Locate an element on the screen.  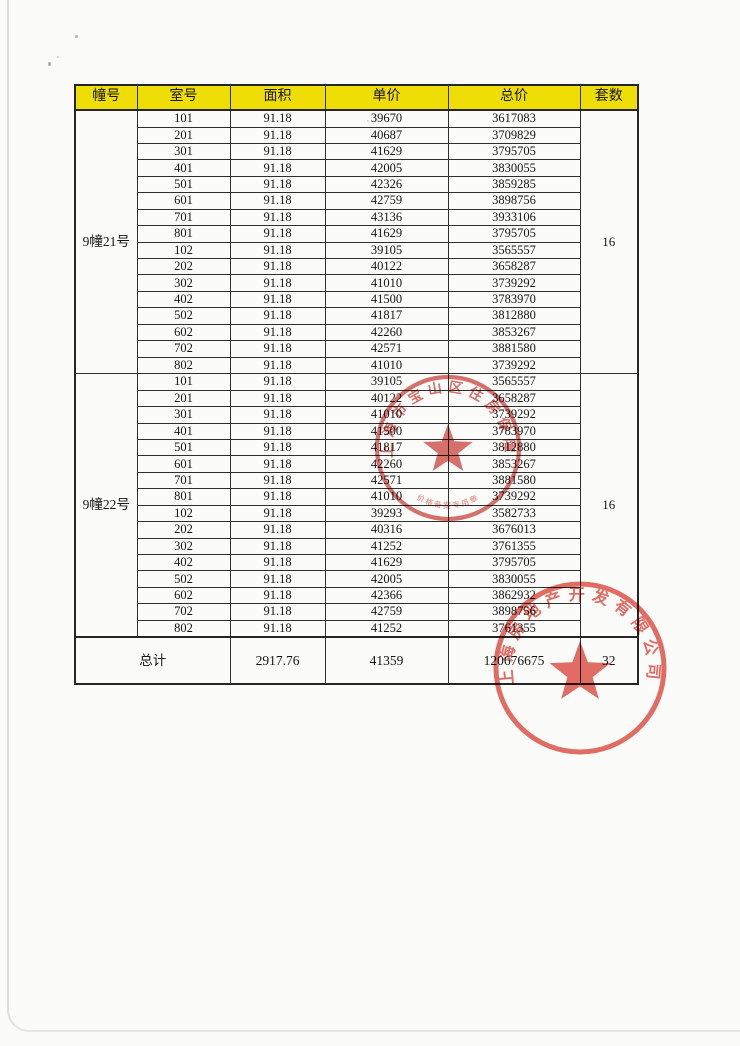
total-price-cell: 3898756 is located at coordinates (514, 201).